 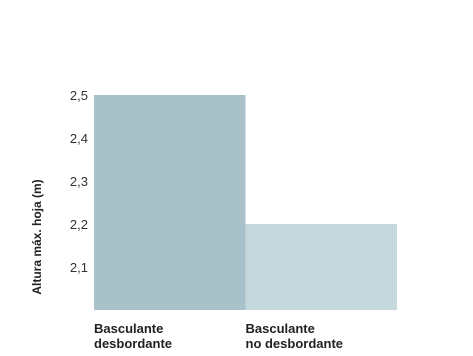 What do you see at coordinates (79, 138) in the screenshot?
I see `y-tick-label: 2,4` at bounding box center [79, 138].